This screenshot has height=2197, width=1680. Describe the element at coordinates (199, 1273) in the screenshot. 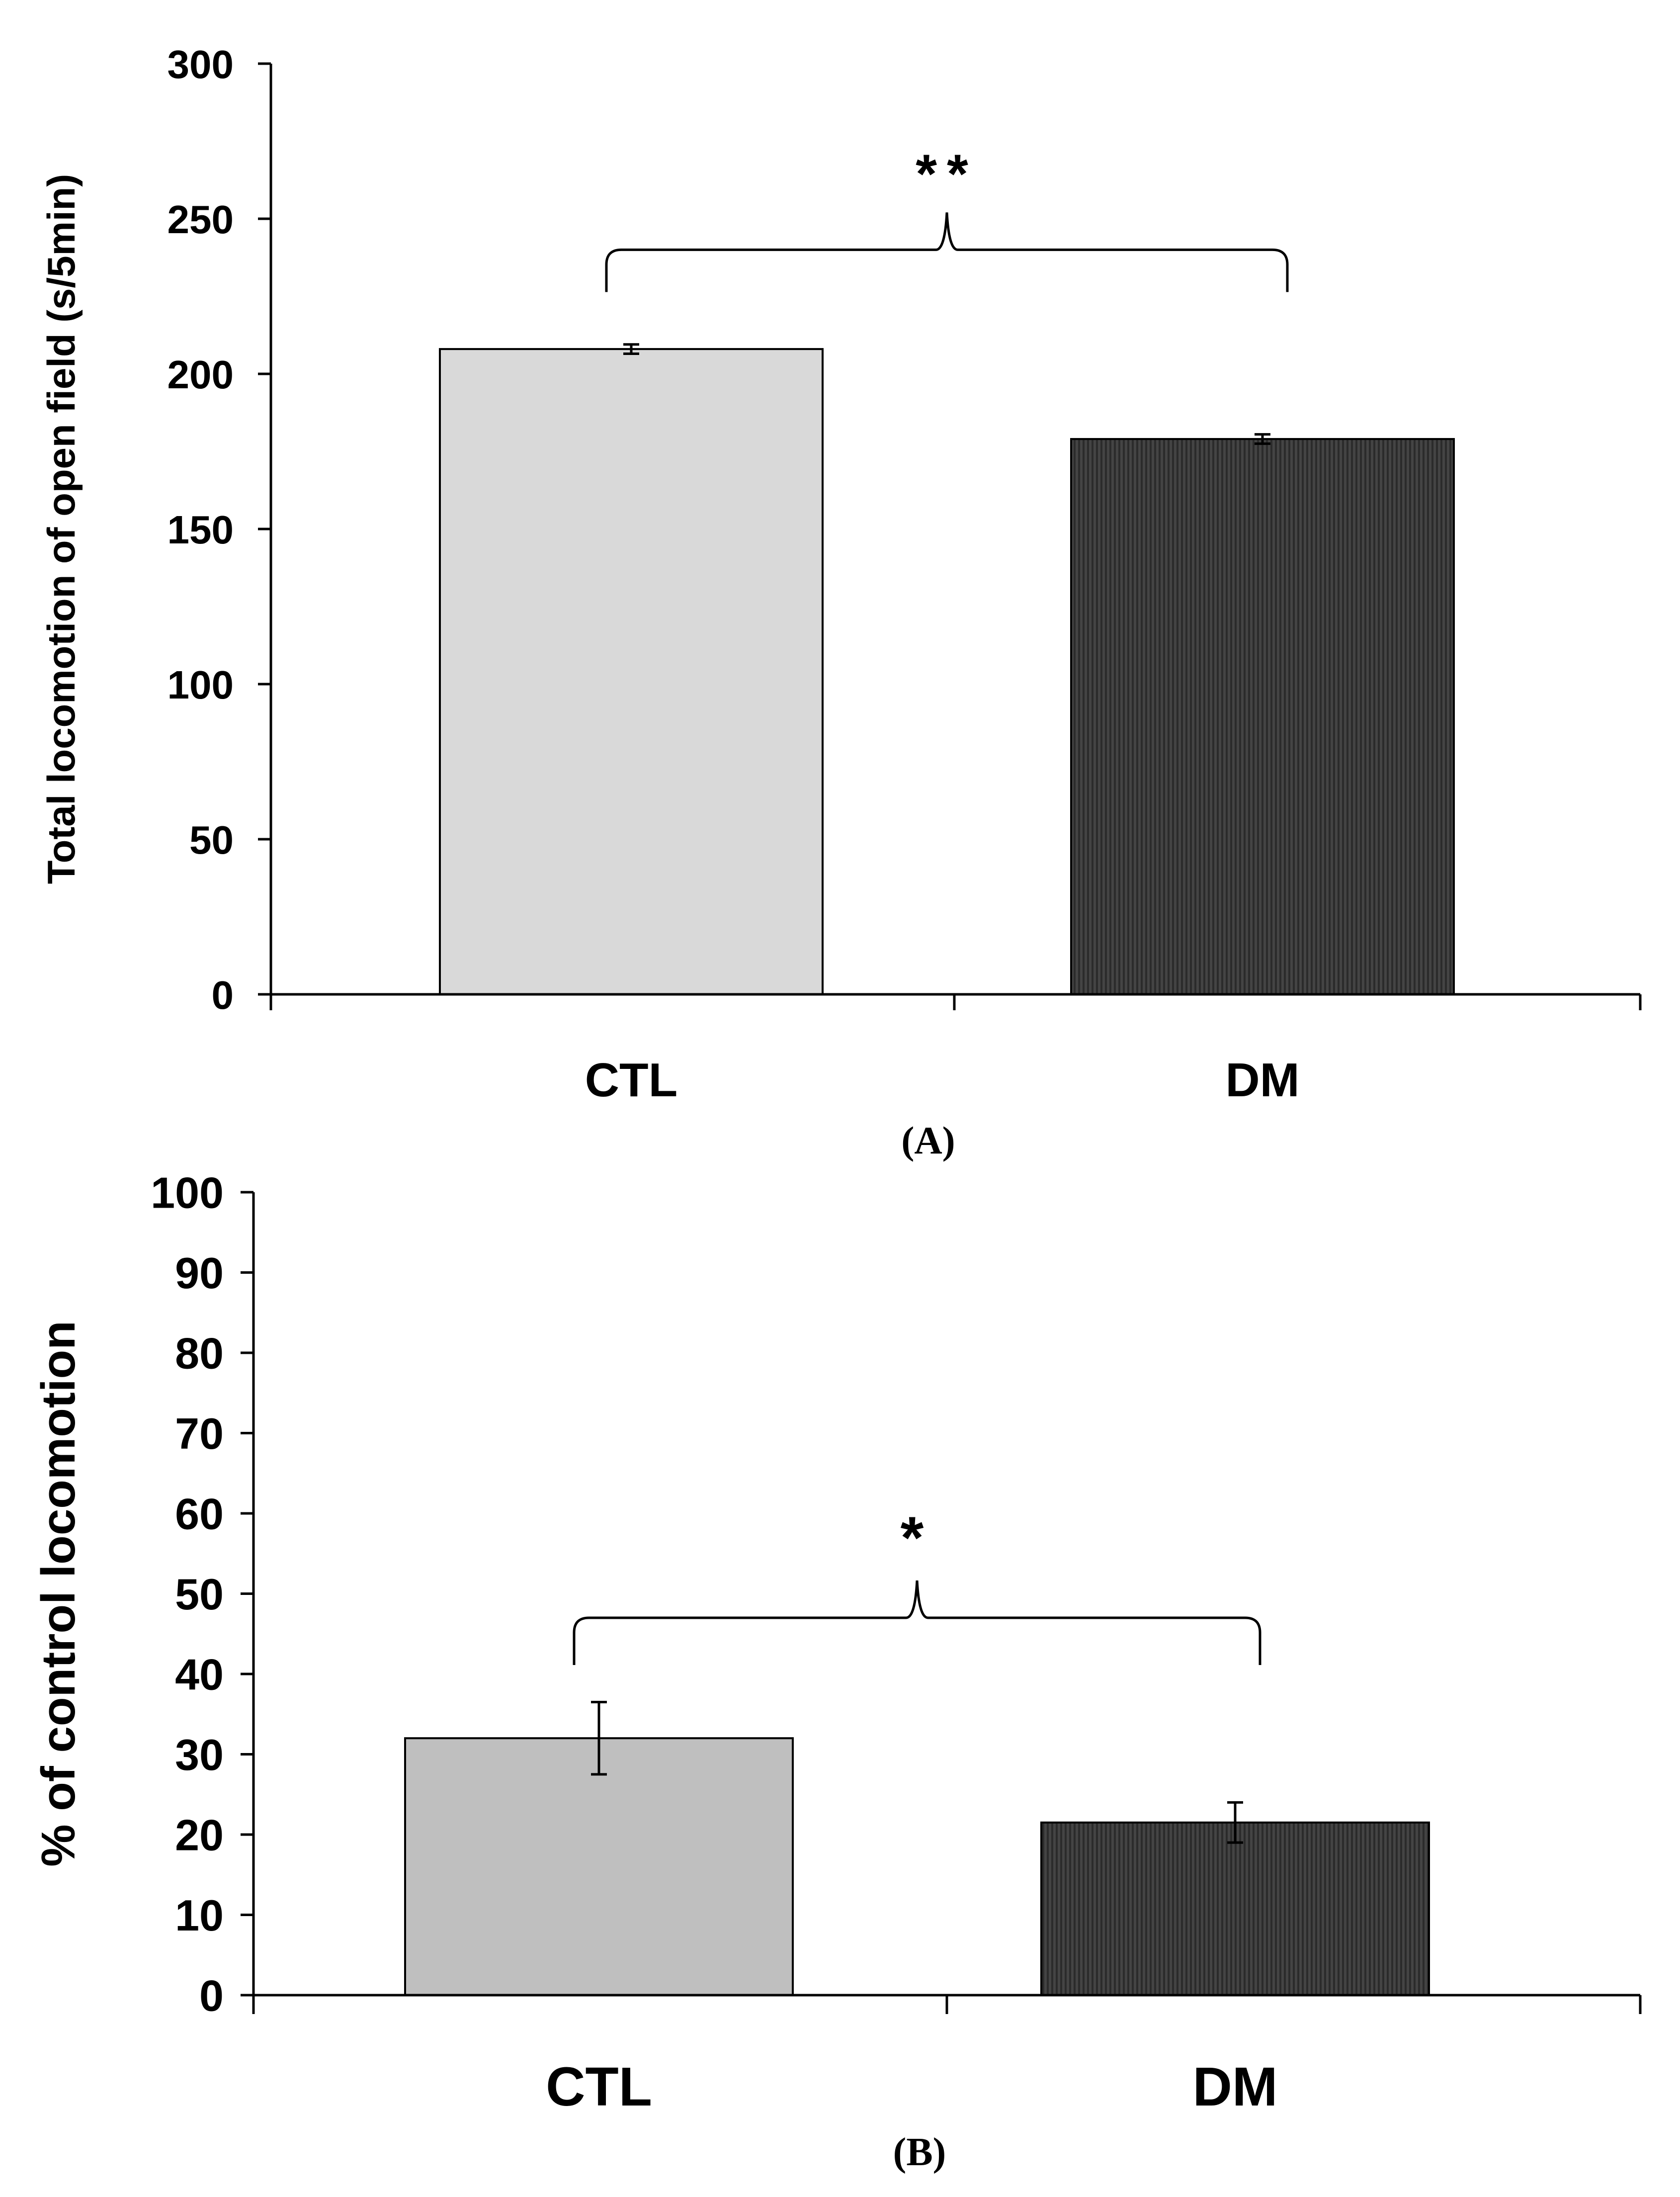

I see `y-tick-label: 90` at that location.